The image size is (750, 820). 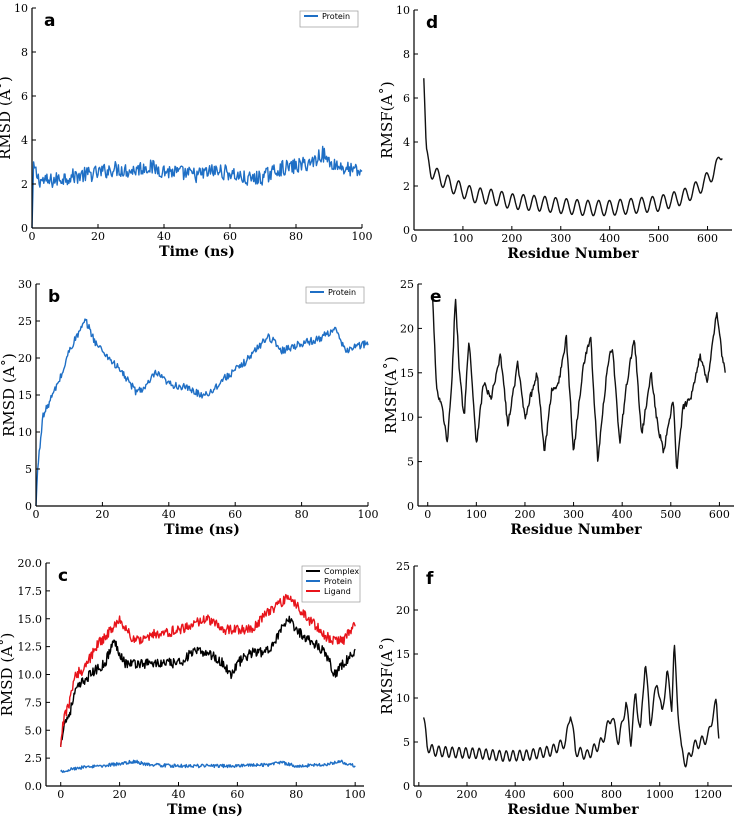 What do you see at coordinates (202, 412) in the screenshot?
I see `series-line-protein` at bounding box center [202, 412].